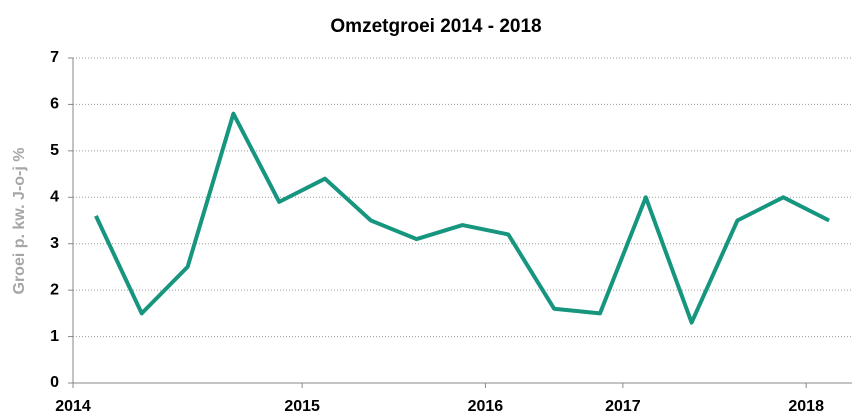 The image size is (858, 419). Describe the element at coordinates (302, 406) in the screenshot. I see `x-tick-label: 2015` at that location.